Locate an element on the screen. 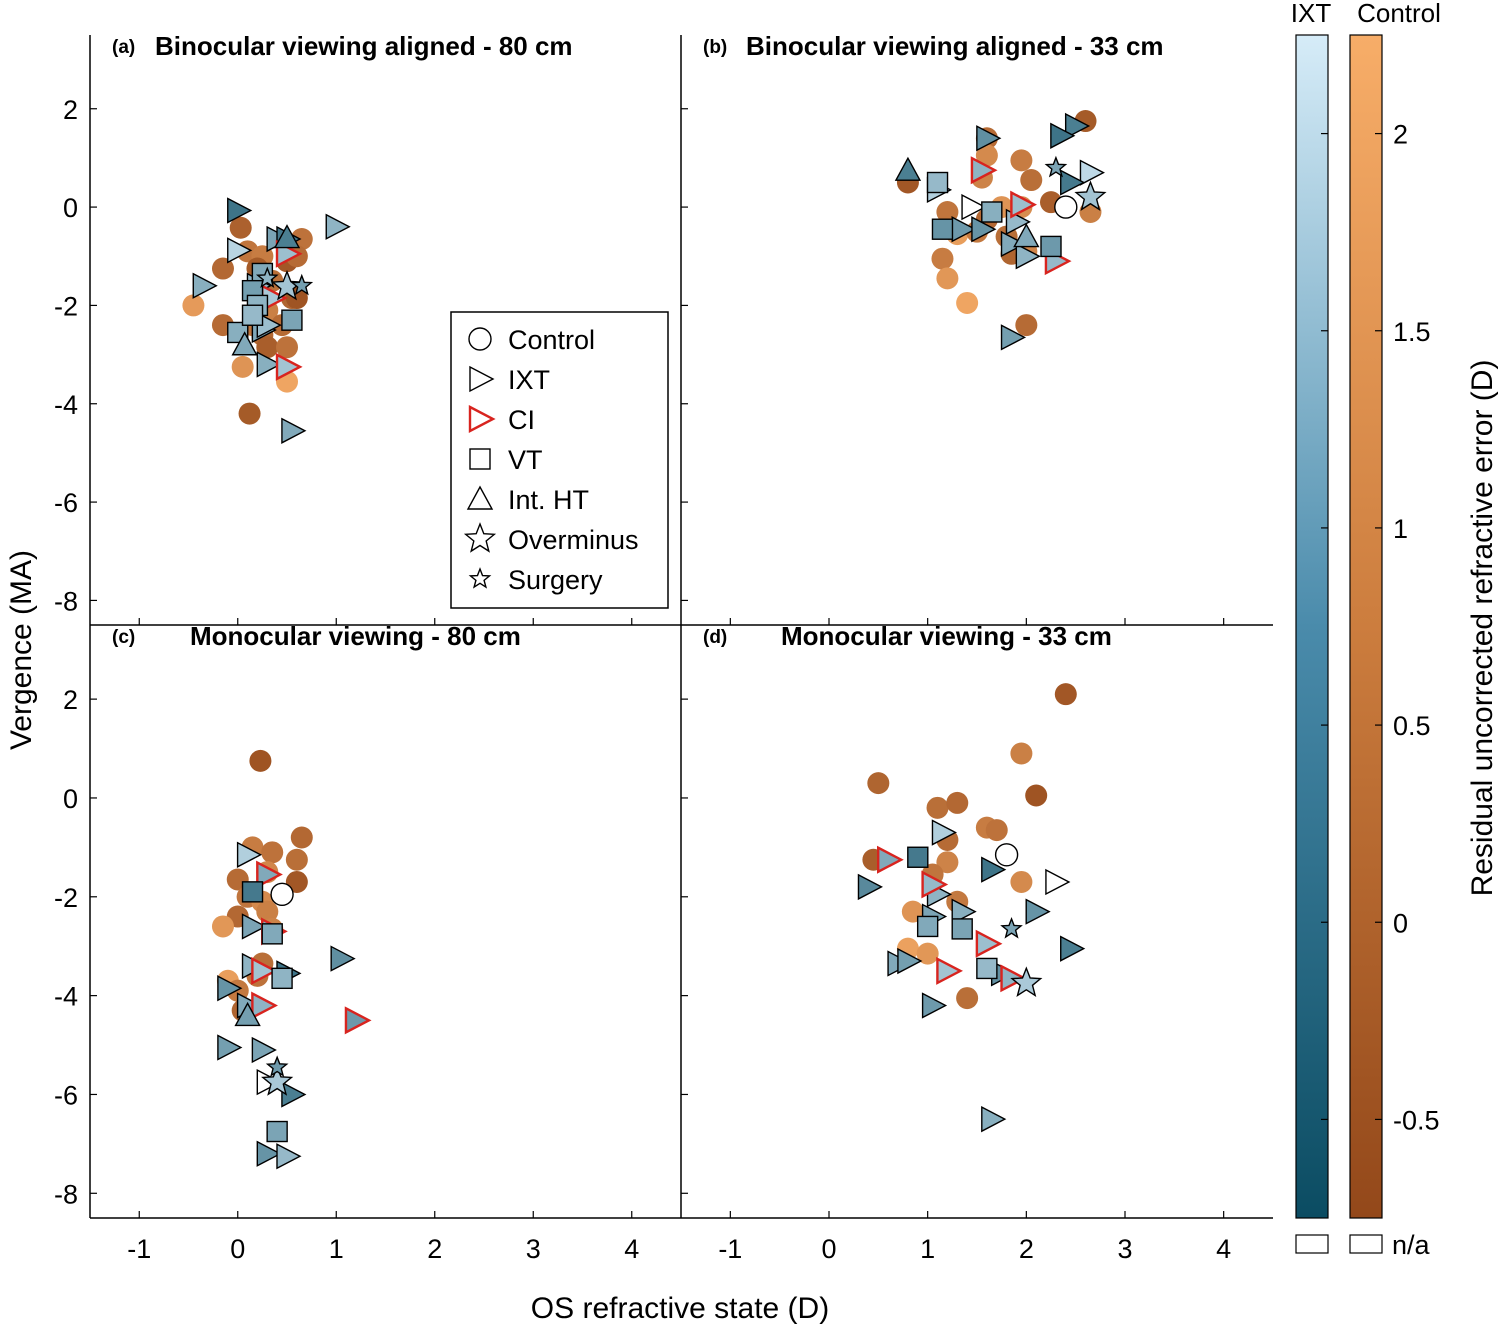 This screenshot has height=1326, width=1500. y-axis-label: Vergence (MA) is located at coordinates (21, 650).